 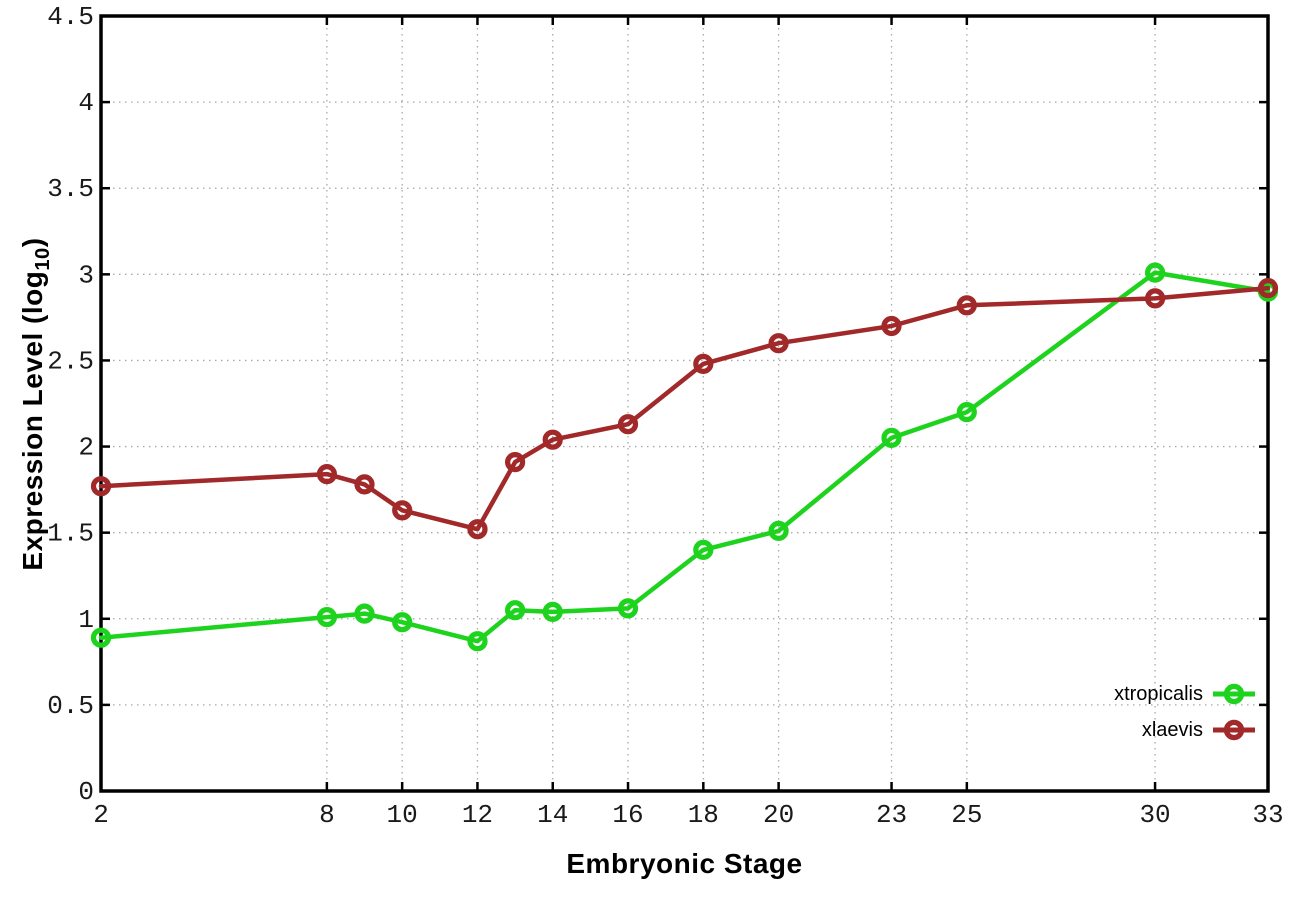 I want to click on legend: xtropicalis xlaevis, so click(x=1185, y=712).